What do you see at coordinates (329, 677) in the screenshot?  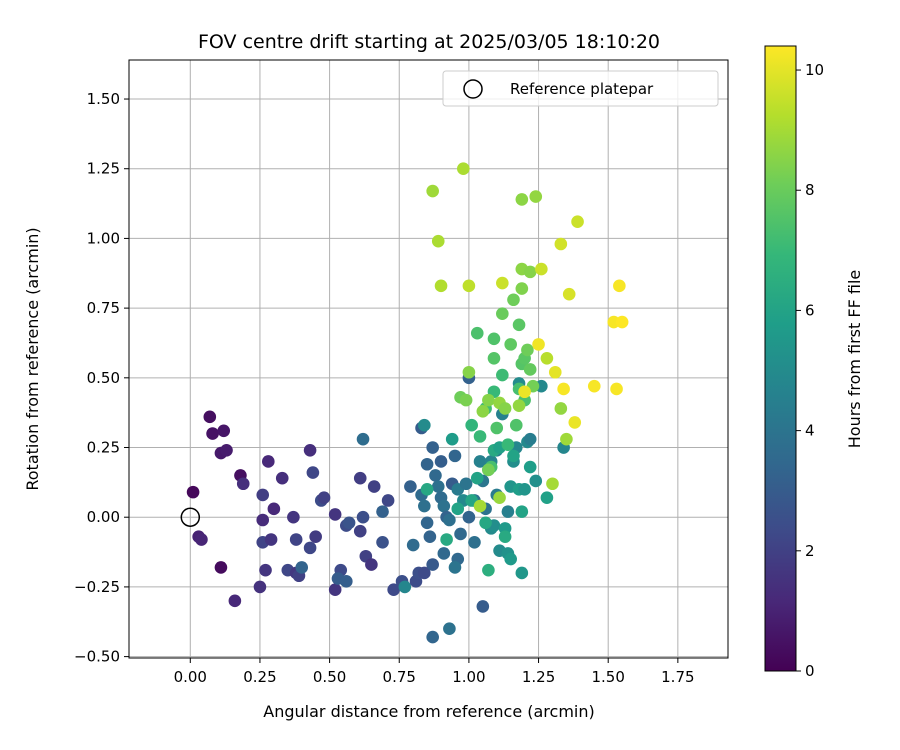 I see `x-tick-label: 0.50` at bounding box center [329, 677].